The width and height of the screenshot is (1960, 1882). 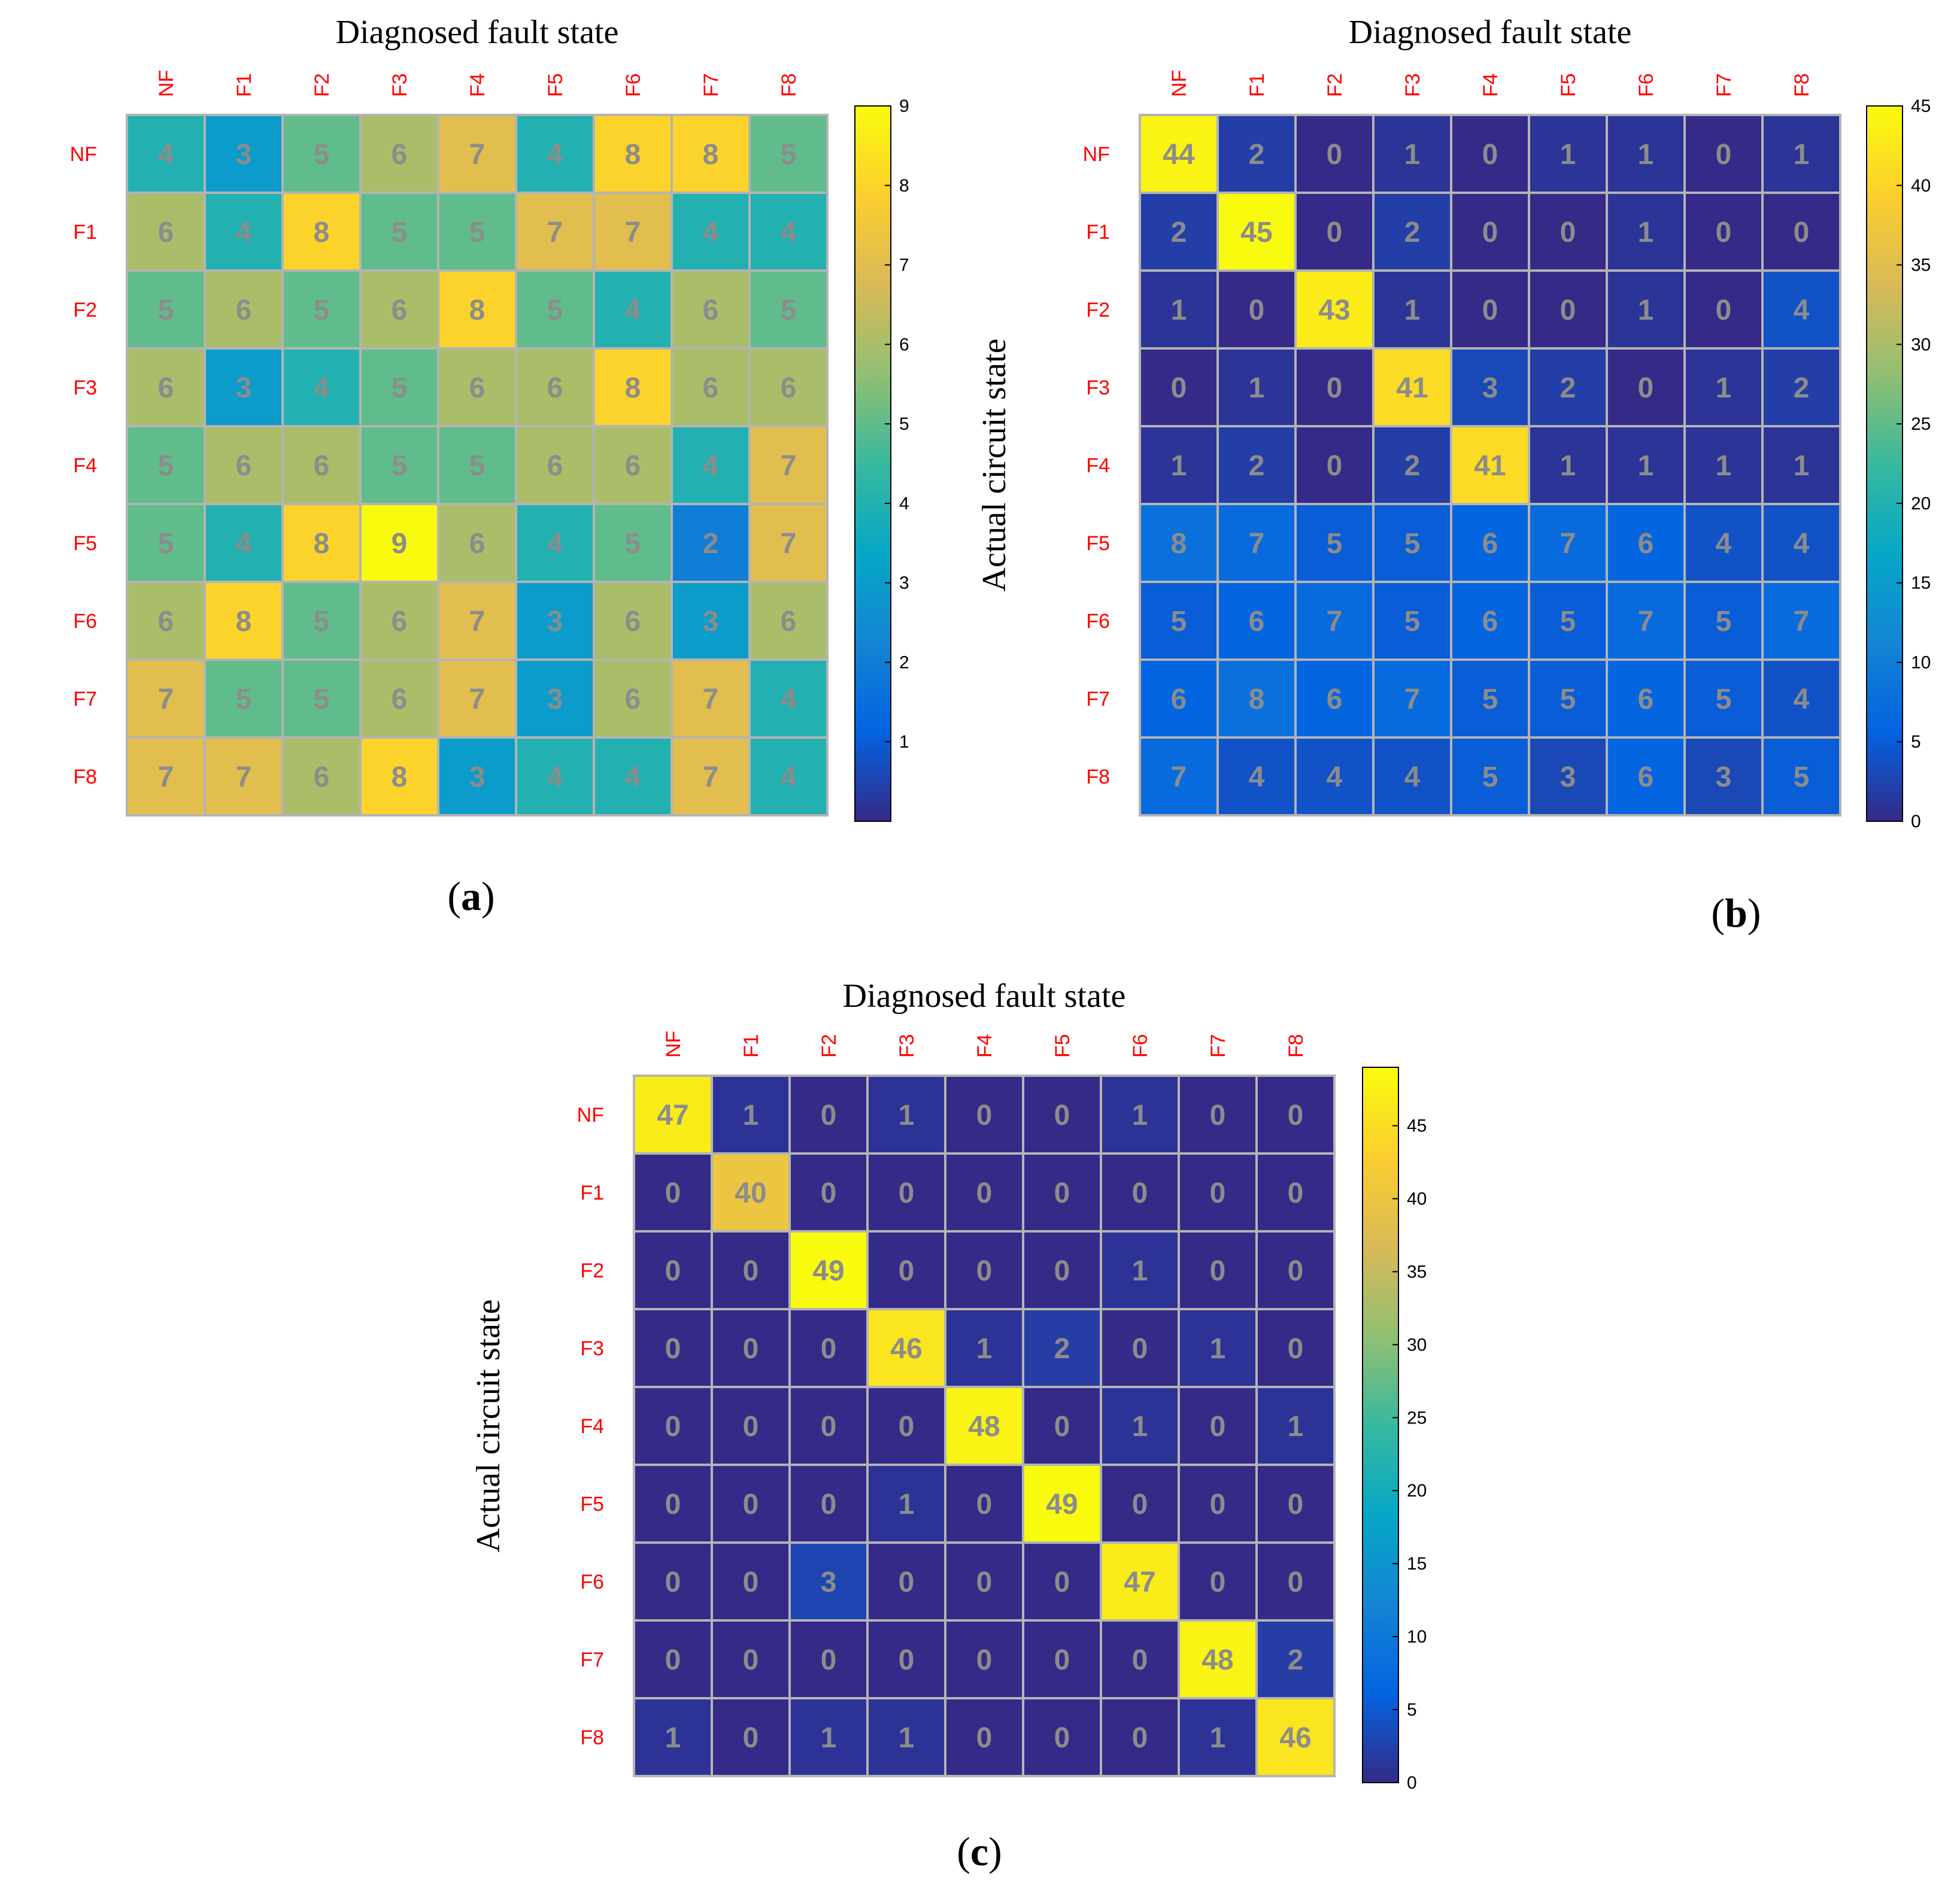 What do you see at coordinates (1412, 1783) in the screenshot?
I see `colorbar-tick-label: 0` at bounding box center [1412, 1783].